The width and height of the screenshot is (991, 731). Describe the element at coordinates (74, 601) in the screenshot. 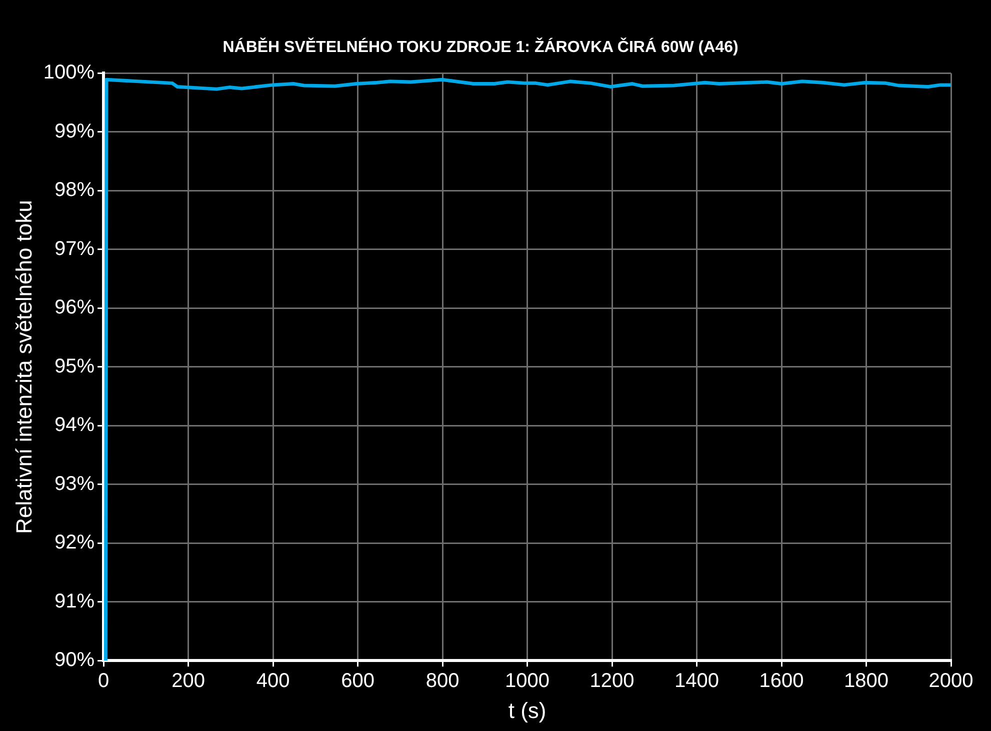

I see `y-tick-label: 91%` at that location.